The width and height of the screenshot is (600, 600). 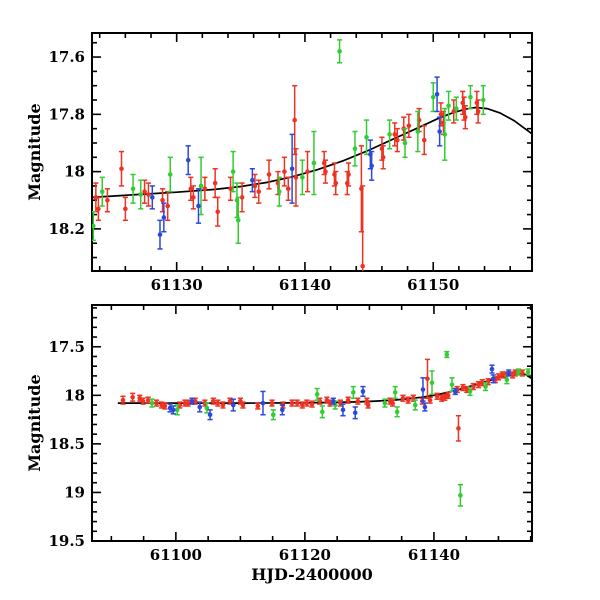 What do you see at coordinates (433, 285) in the screenshot?
I see `top-x-tick-label: 61150` at bounding box center [433, 285].